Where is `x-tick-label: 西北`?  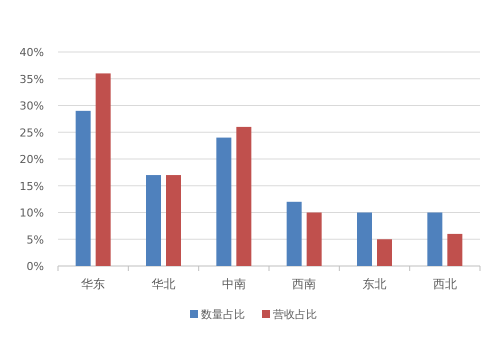 x-tick-label: 西北 is located at coordinates (444, 284).